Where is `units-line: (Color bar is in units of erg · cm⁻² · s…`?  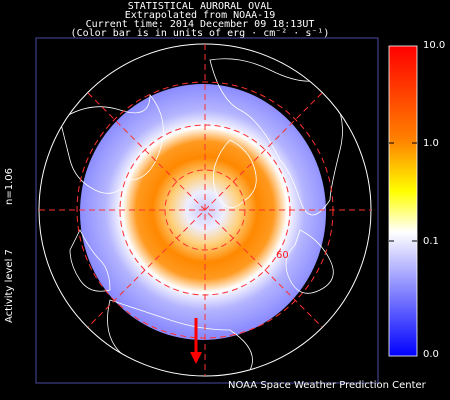 units-line: (Color bar is in units of erg · cm⁻² · s… is located at coordinates (200, 33).